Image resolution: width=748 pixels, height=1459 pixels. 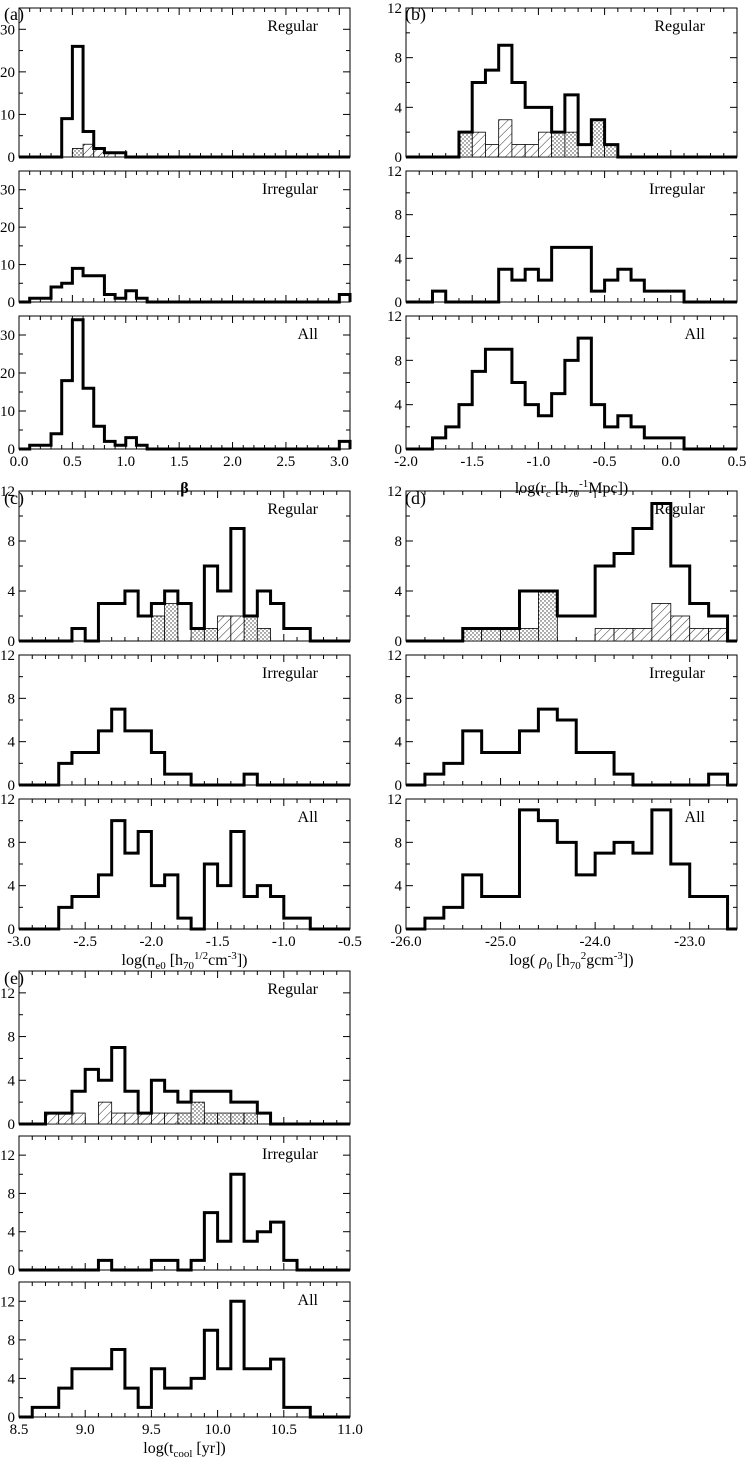 What do you see at coordinates (175, 86) in the screenshot?
I see `subpanel-regular: 0 10 20 30 Regular` at bounding box center [175, 86].